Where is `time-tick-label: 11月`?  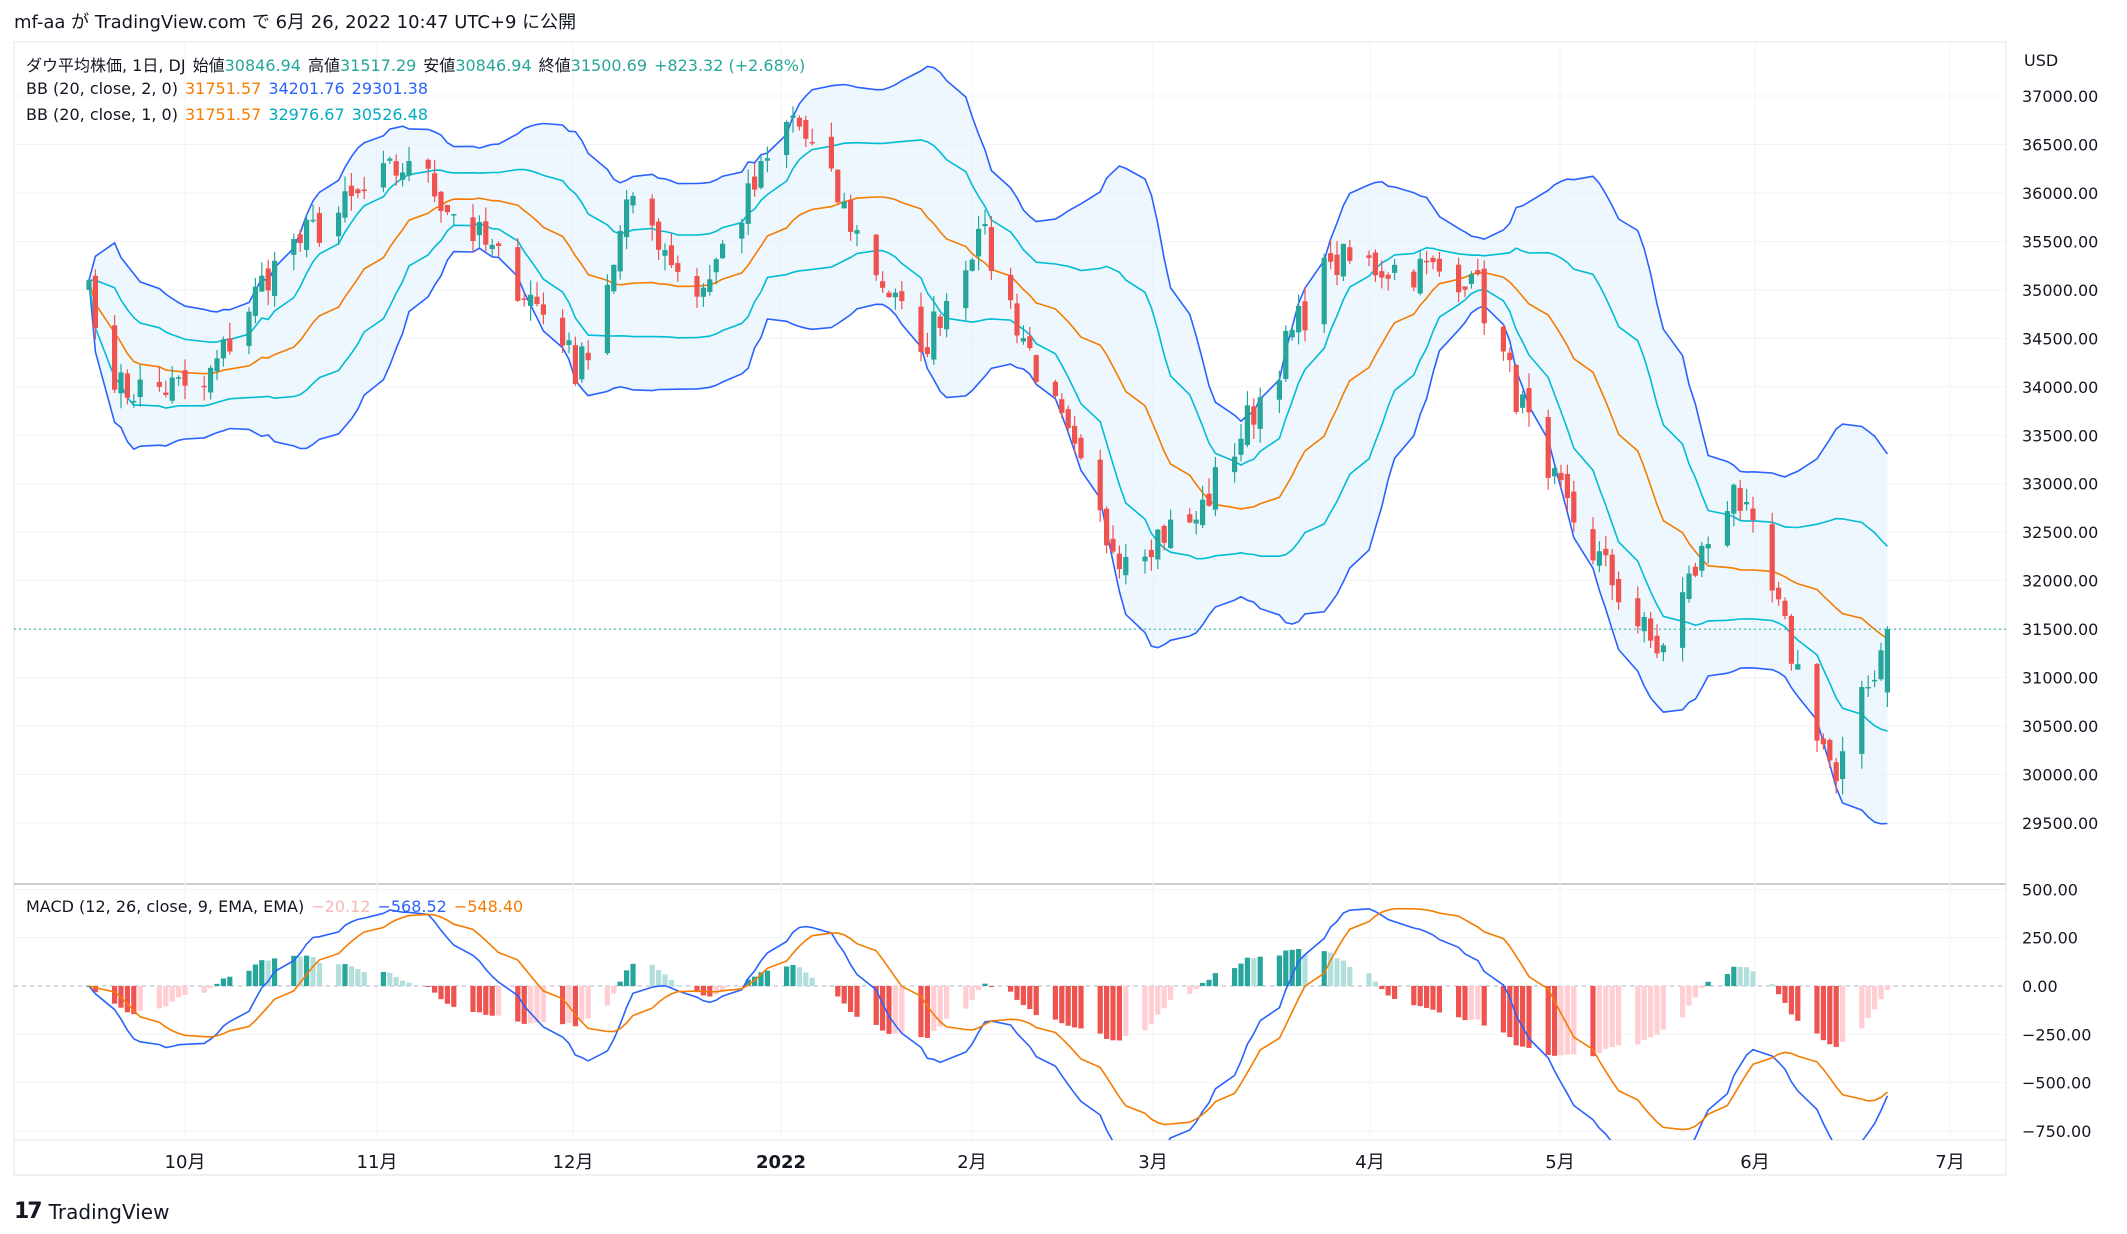
time-tick-label: 11月 is located at coordinates (377, 1162).